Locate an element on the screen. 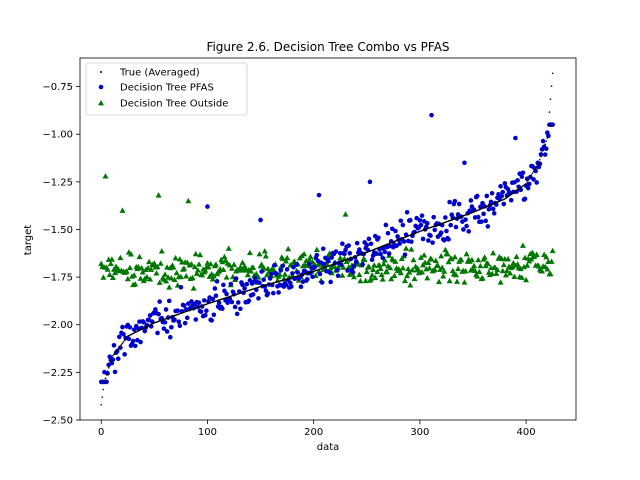  y-axis-label: target is located at coordinates (28, 240).